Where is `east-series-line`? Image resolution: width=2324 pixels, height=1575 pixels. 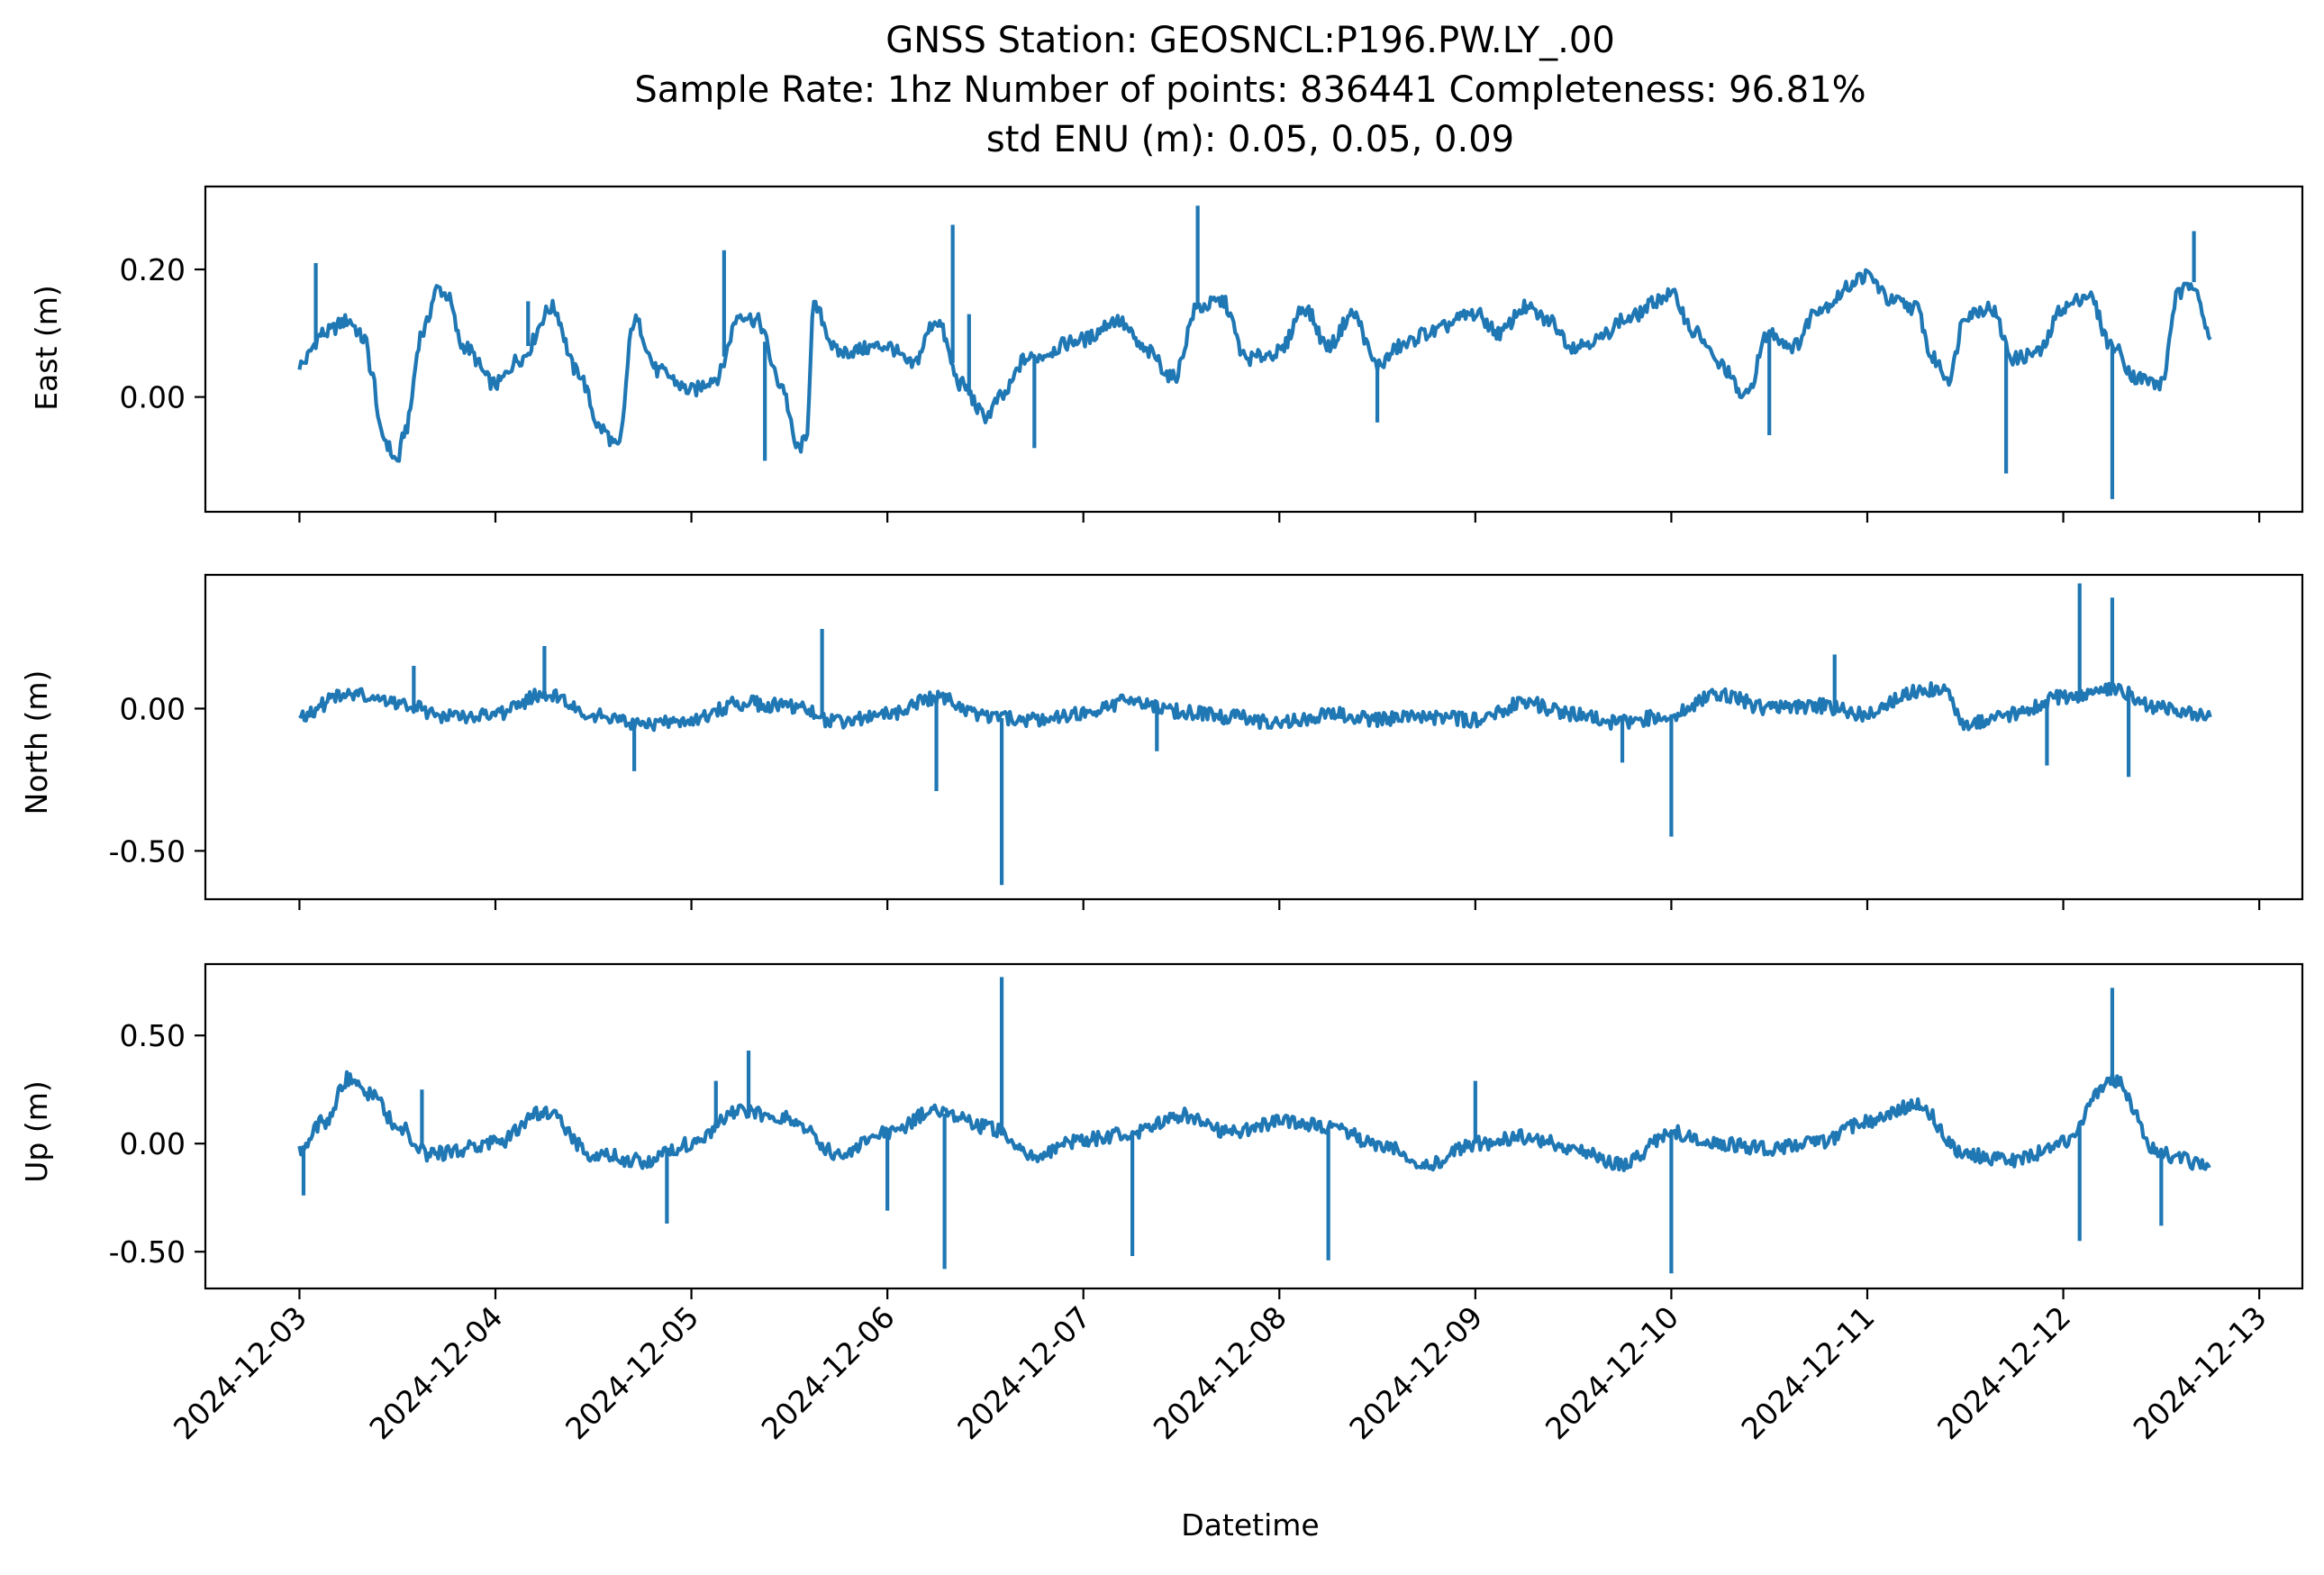 east-series-line is located at coordinates (1254, 365).